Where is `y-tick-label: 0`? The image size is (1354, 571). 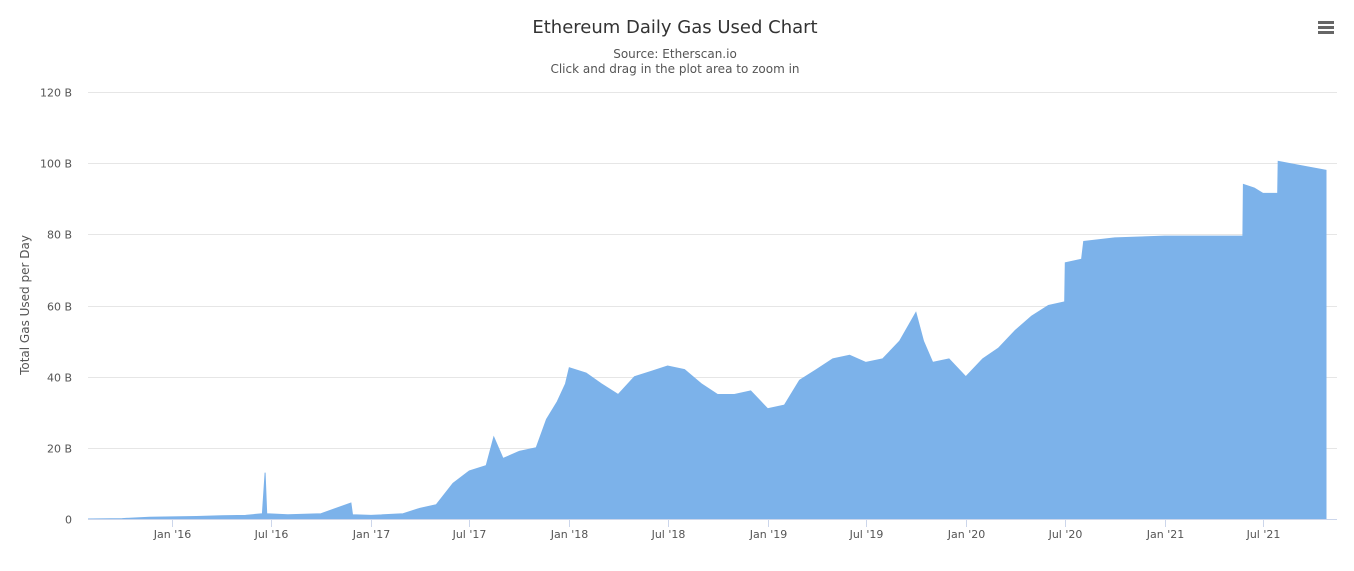 y-tick-label: 0 is located at coordinates (68, 520).